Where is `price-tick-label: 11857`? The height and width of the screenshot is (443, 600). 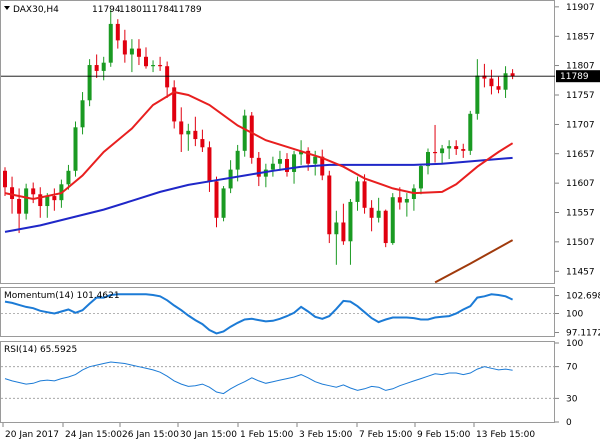 price-tick-label: 11857 is located at coordinates (580, 37).